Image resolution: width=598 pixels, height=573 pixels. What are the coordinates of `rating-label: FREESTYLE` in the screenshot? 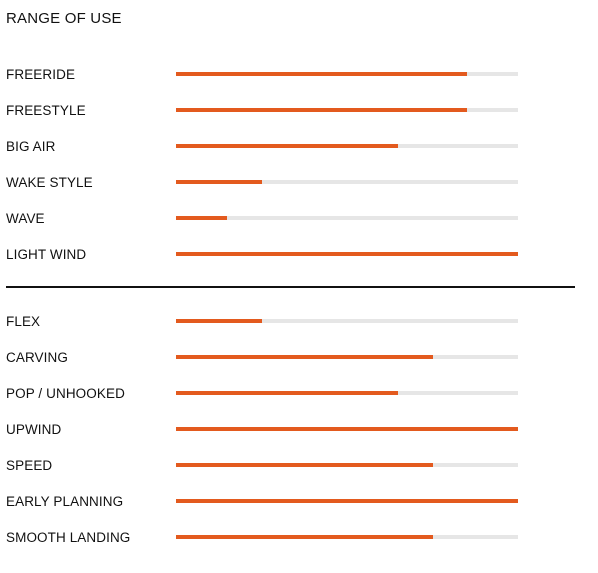 It's located at (46, 110).